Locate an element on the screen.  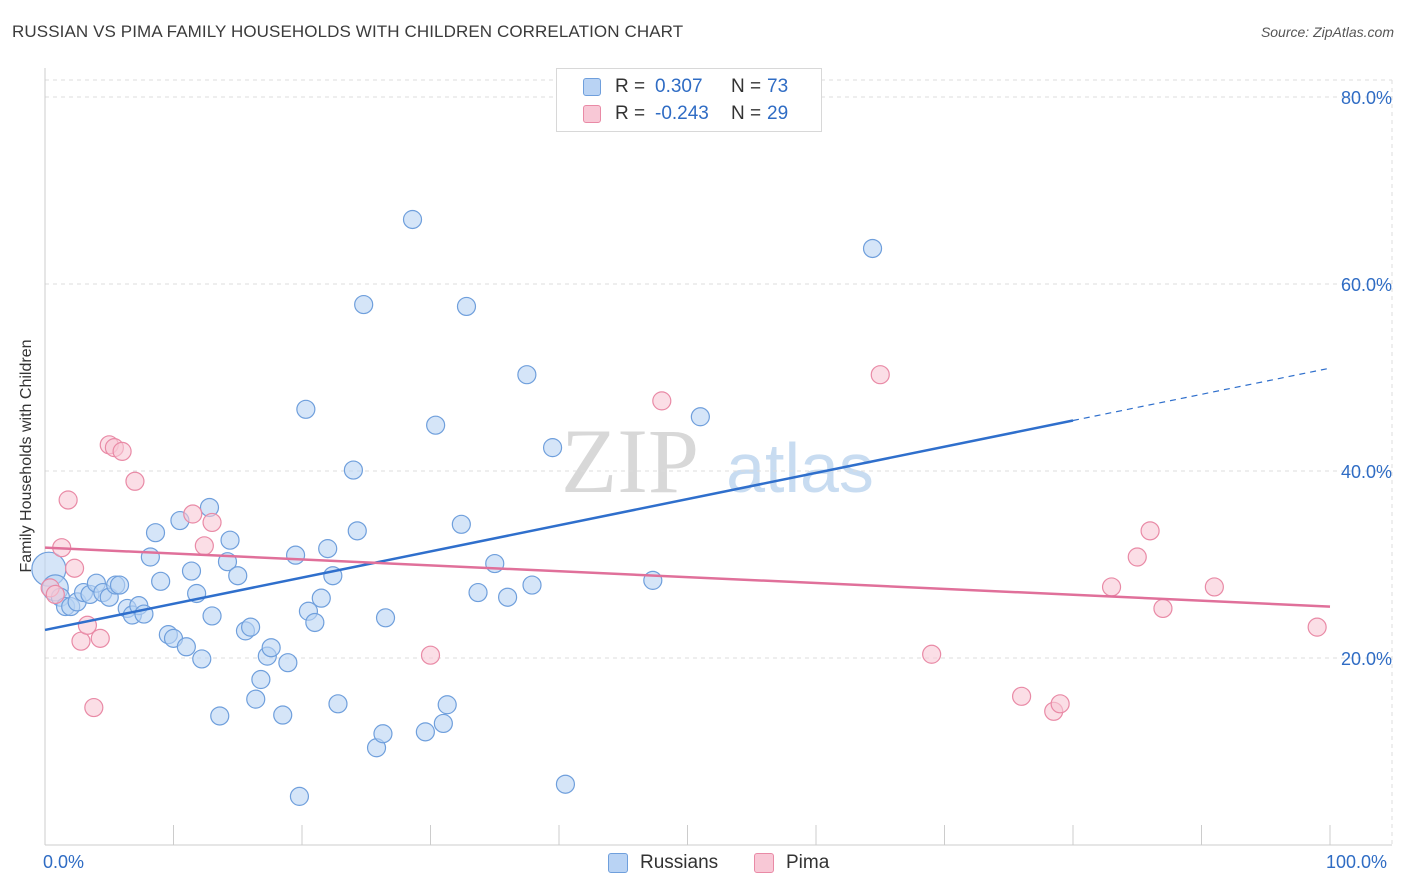
y-tick-label: 40.0% is located at coordinates (1366, 472).